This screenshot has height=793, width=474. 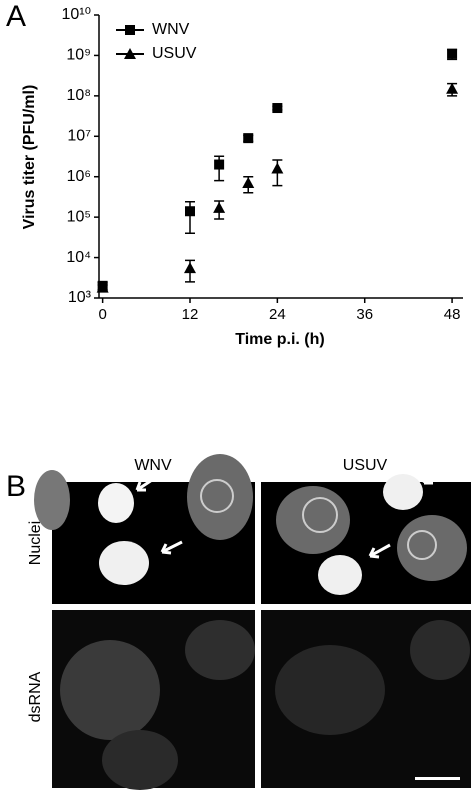 What do you see at coordinates (79, 136) in the screenshot?
I see `y-tick-label: 10⁷` at bounding box center [79, 136].